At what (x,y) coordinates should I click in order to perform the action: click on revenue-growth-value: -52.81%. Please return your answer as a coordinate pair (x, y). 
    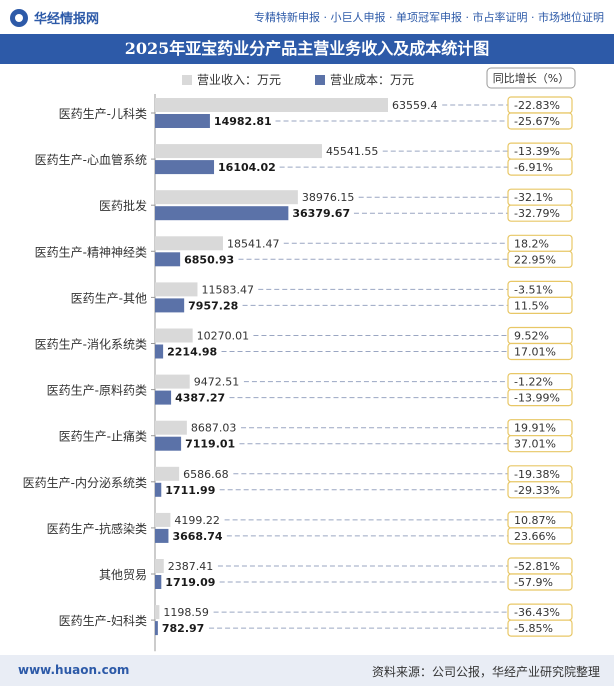
    Looking at the image, I should click on (537, 566).